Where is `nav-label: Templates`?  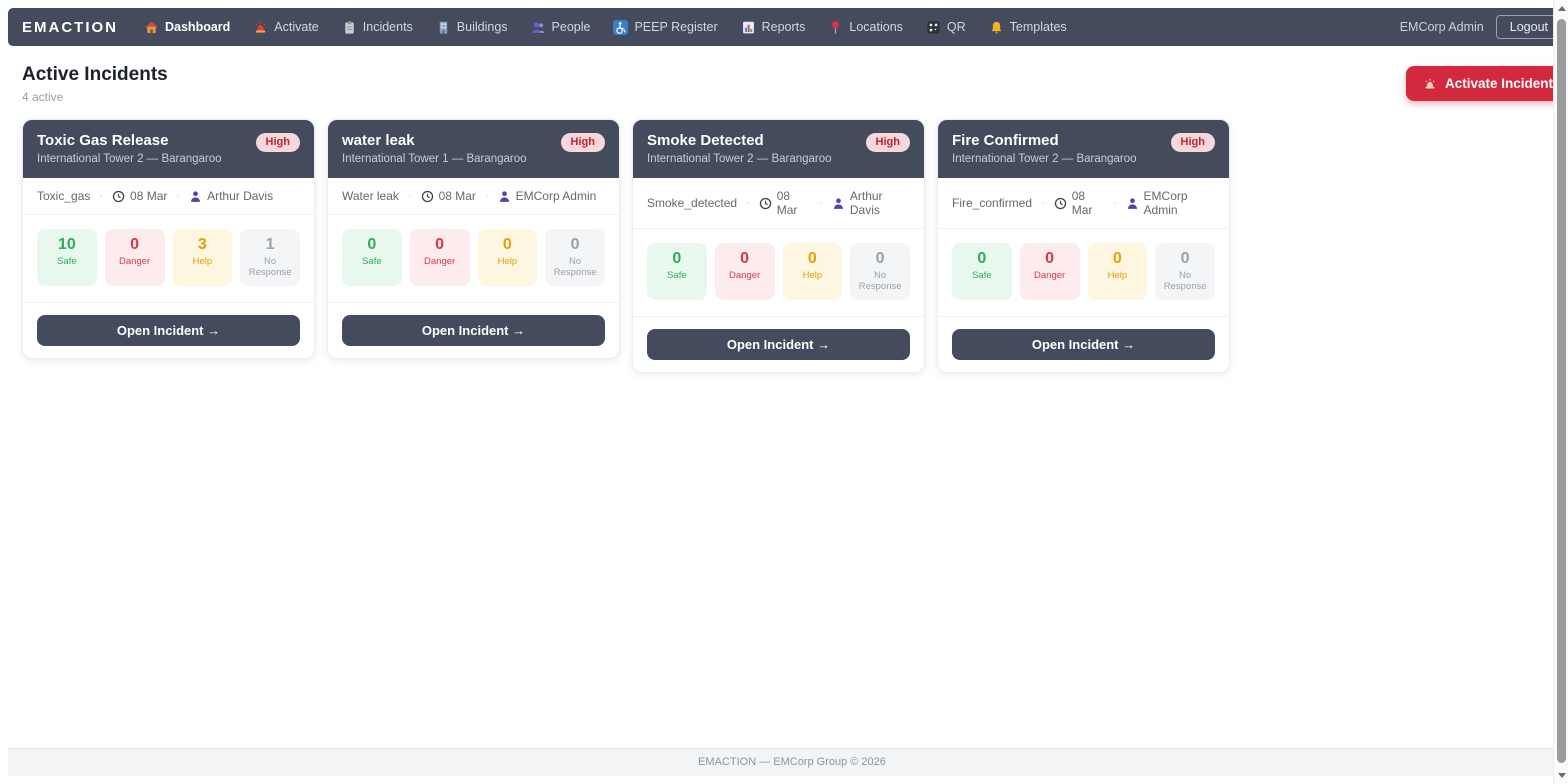
nav-label: Templates is located at coordinates (1038, 27).